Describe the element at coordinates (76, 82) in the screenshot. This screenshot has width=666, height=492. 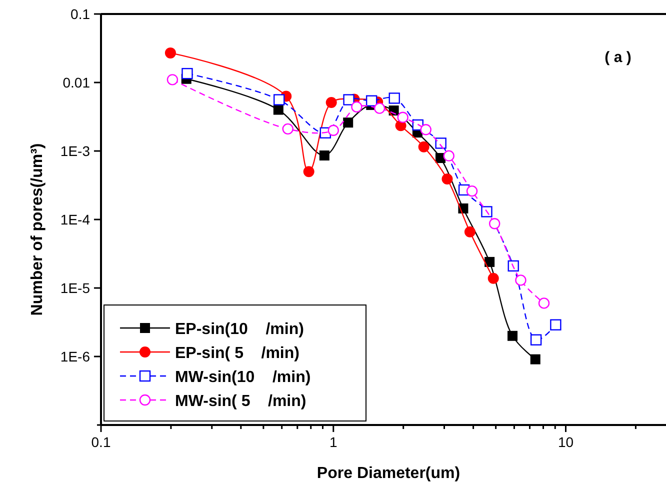
I see `y-tick-label: 0.01` at that location.